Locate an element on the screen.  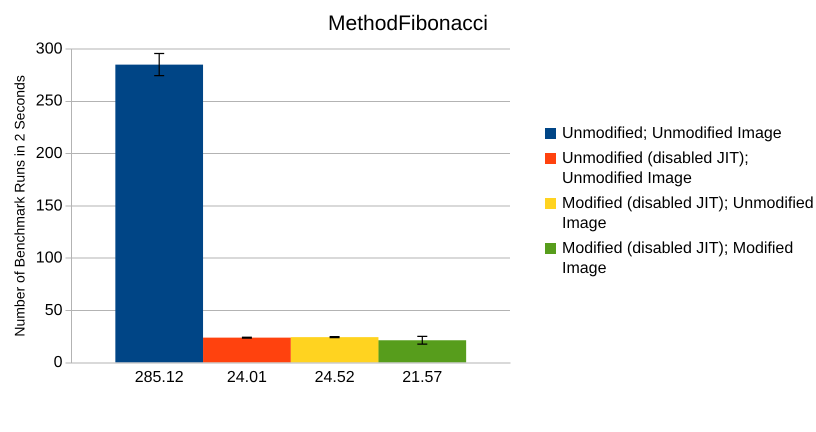
y-tick-label: 300 is located at coordinates (49, 49).